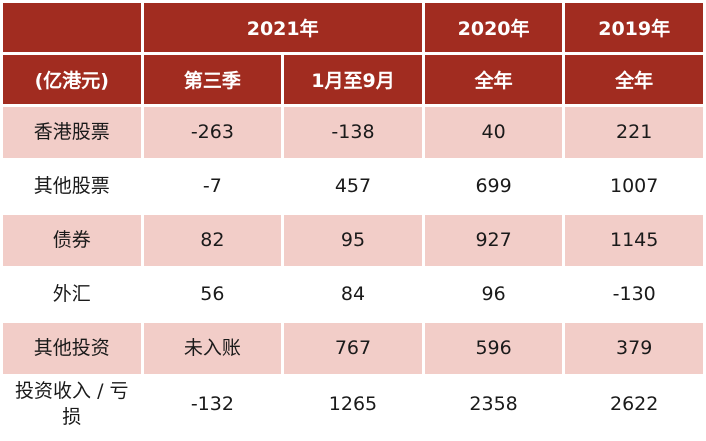 The height and width of the screenshot is (441, 706). Describe the element at coordinates (72, 240) in the screenshot. I see `row-label: 债券` at that location.